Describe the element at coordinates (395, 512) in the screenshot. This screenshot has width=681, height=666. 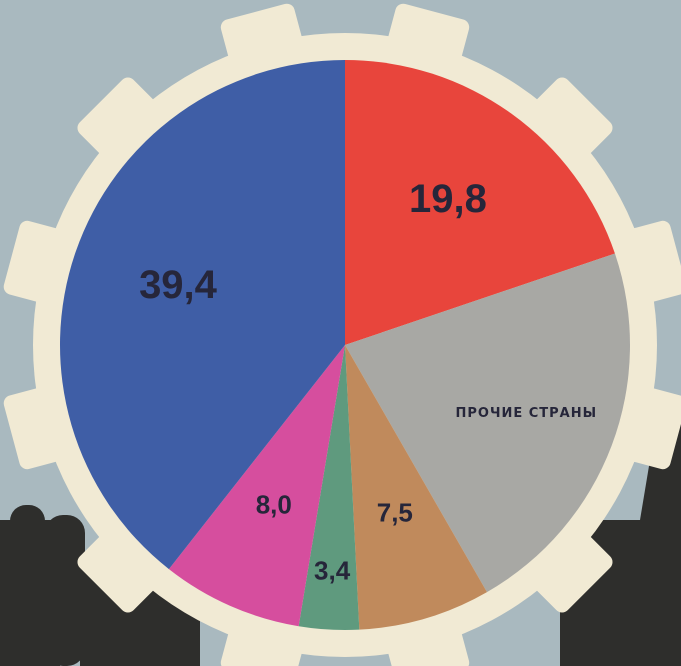
I see `value-label: 7,5` at that location.